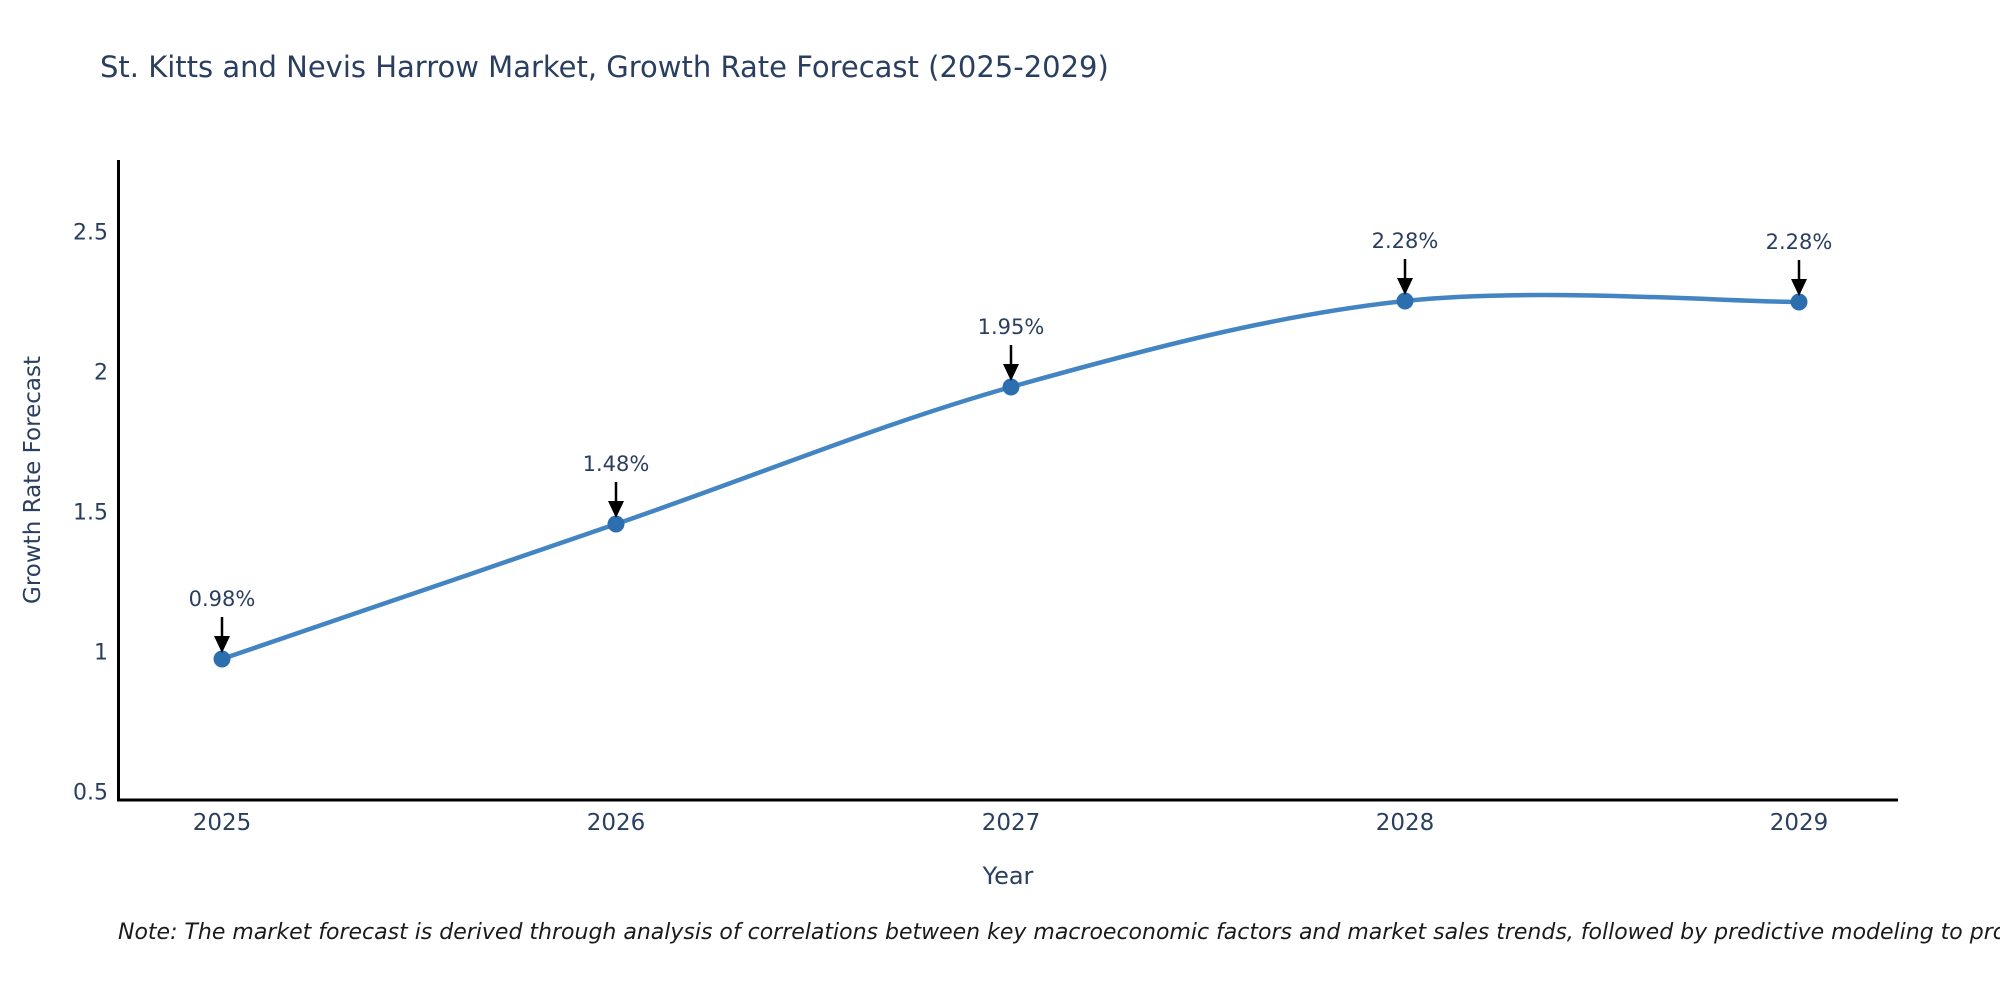 This screenshot has width=2000, height=1000. Describe the element at coordinates (1405, 301) in the screenshot. I see `data-point-marker-2028` at that location.